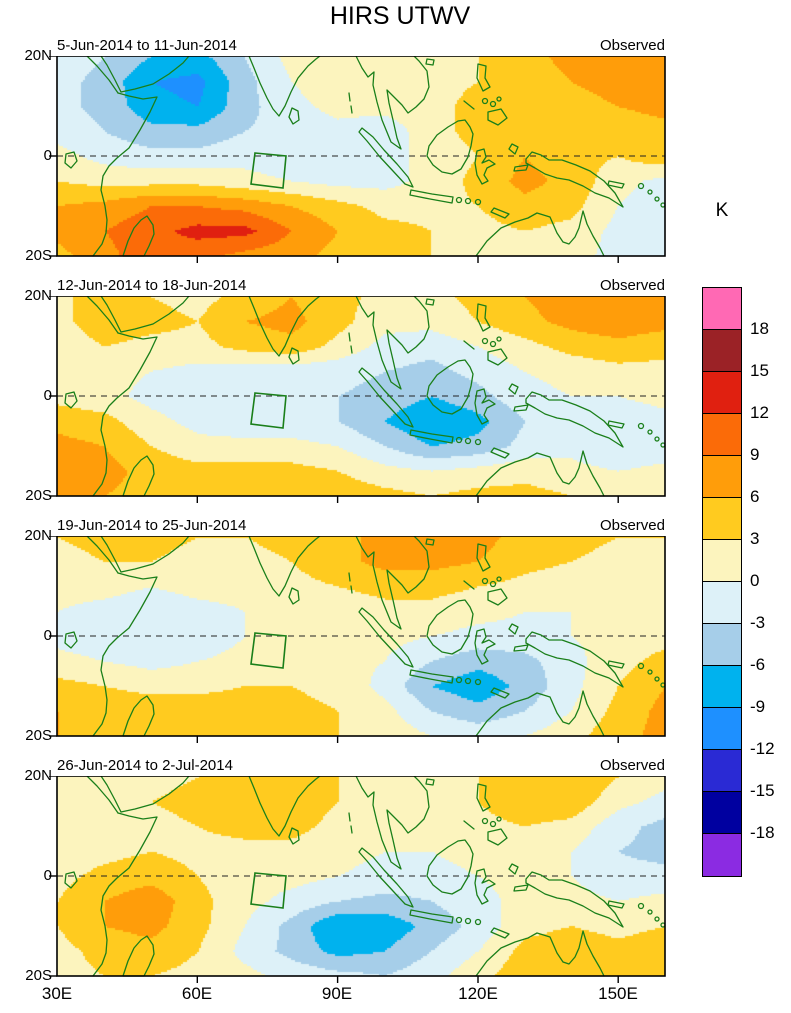  I want to click on panel-2-period: 12-Jun-2014 to 18-Jun-2014, so click(152, 285).